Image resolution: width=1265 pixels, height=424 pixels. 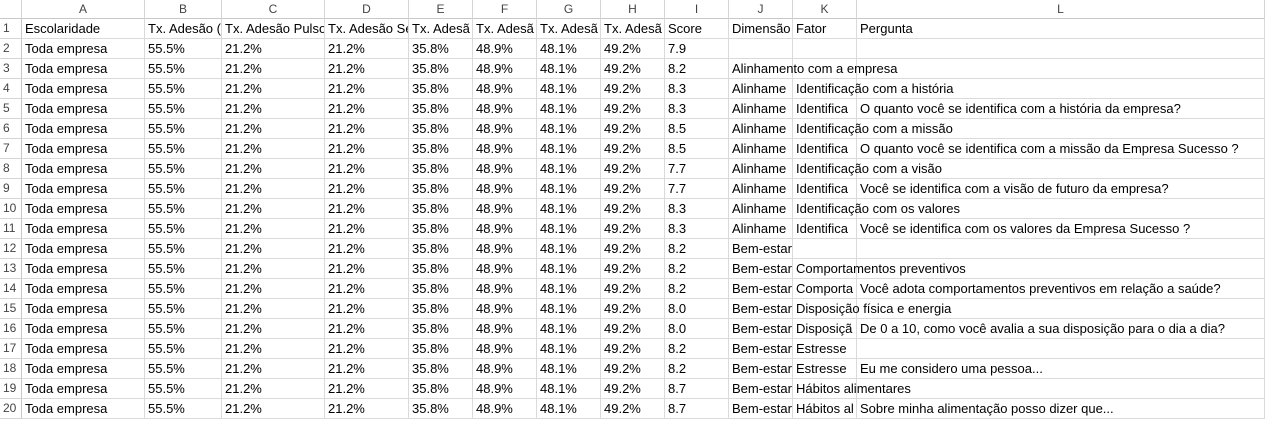 I want to click on row-header: 8, so click(x=11, y=169).